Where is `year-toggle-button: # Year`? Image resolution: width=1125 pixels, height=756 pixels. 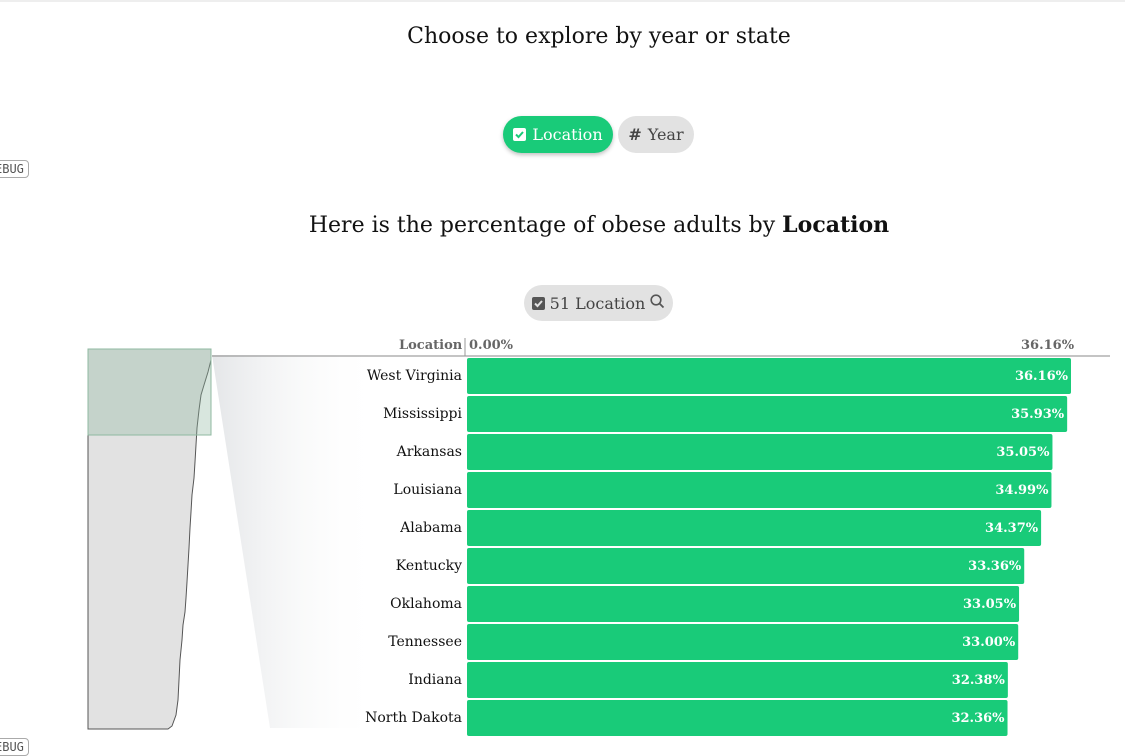
year-toggle-button: # Year is located at coordinates (656, 134).